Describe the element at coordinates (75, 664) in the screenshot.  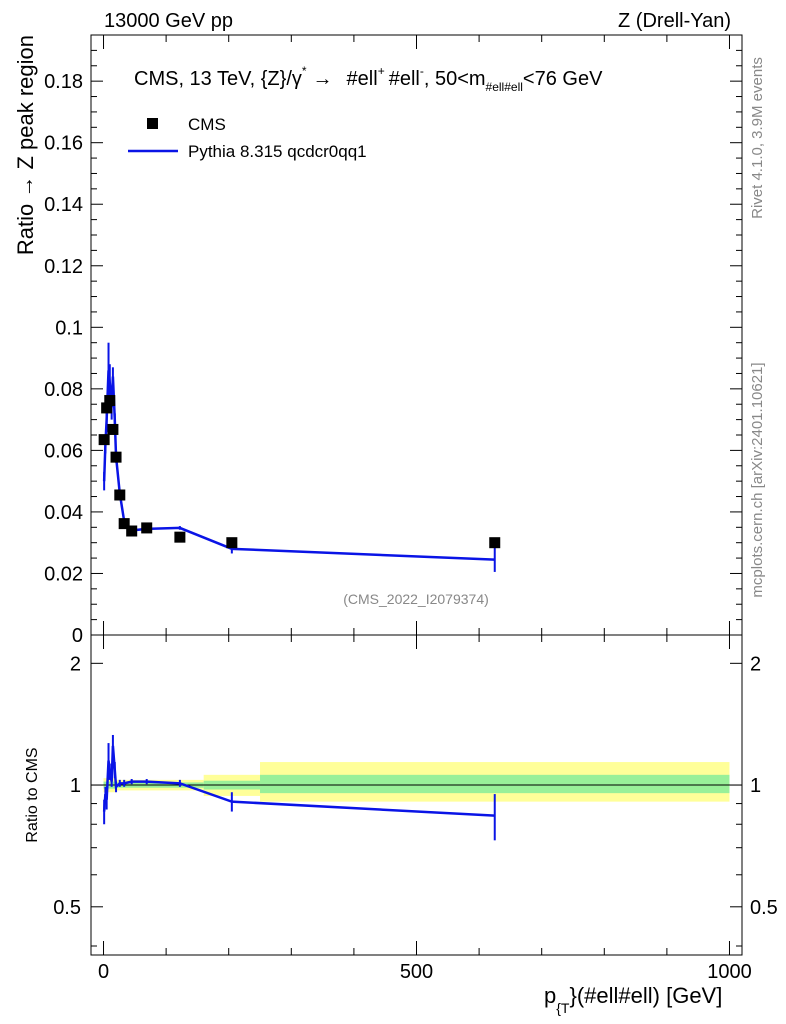
I see `ratio-ytick-label: 2` at that location.